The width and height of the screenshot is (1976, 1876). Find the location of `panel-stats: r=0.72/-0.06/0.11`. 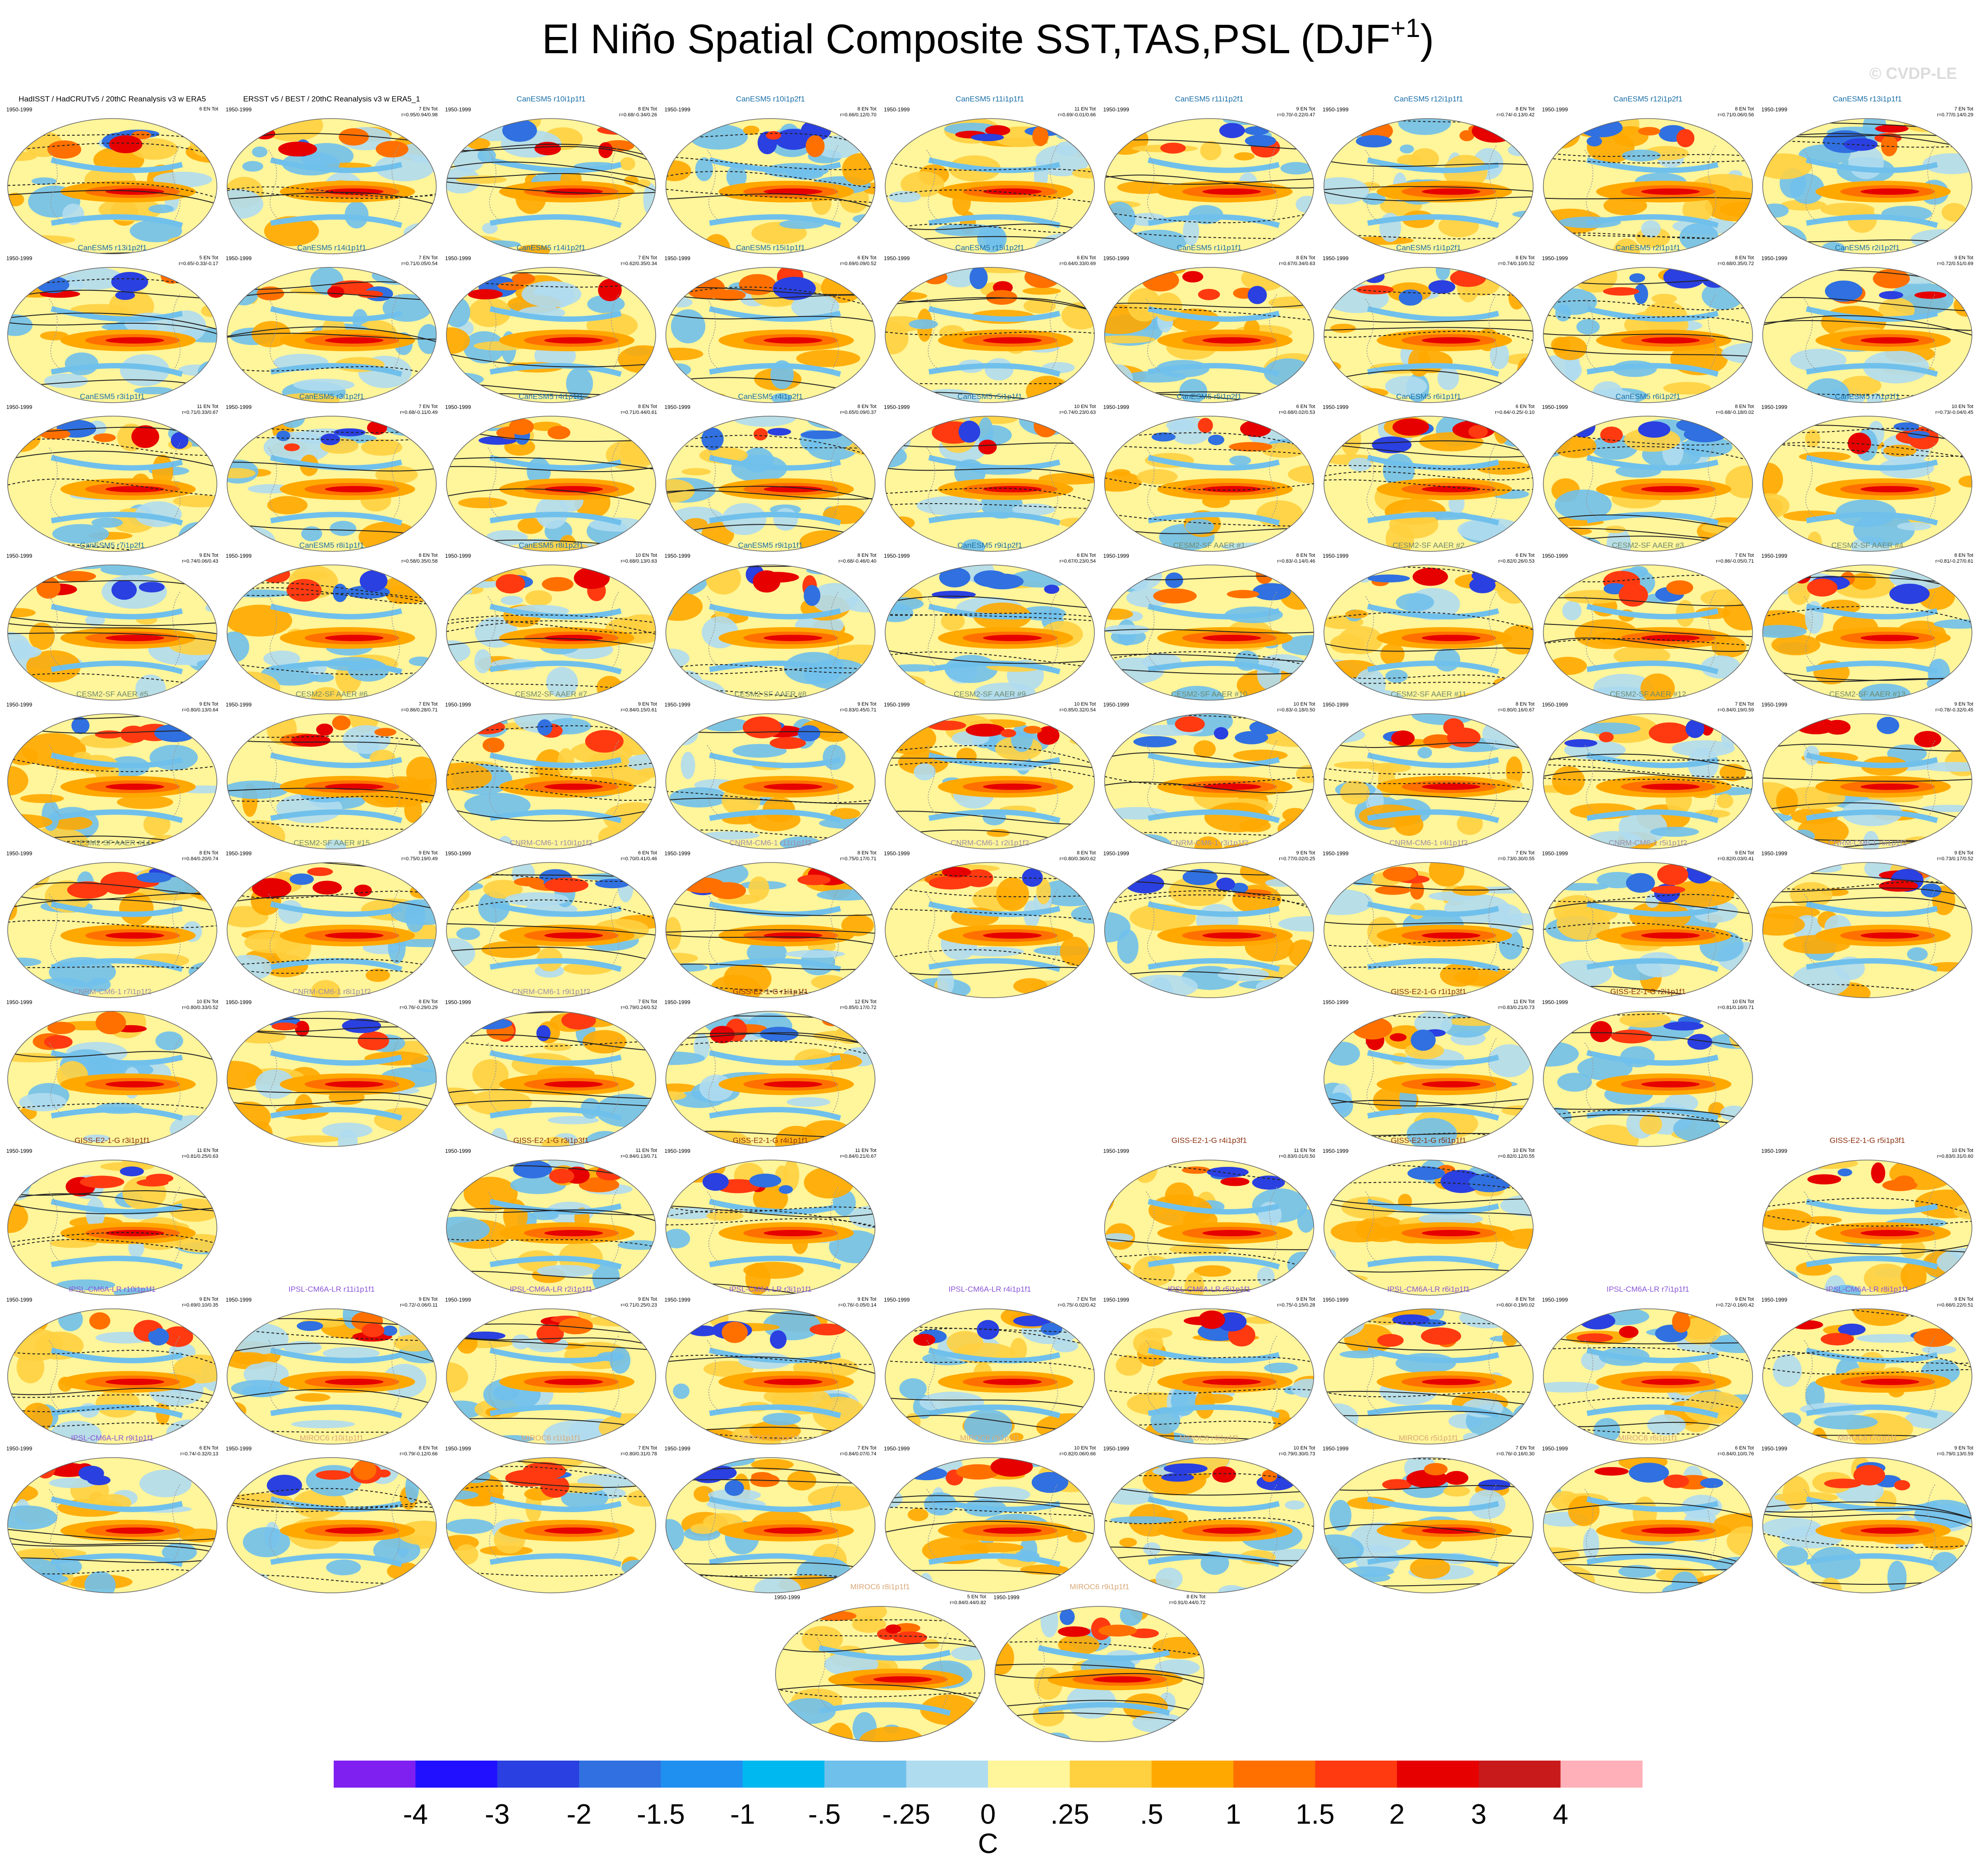

panel-stats: r=0.72/-0.06/0.11 is located at coordinates (419, 1306).